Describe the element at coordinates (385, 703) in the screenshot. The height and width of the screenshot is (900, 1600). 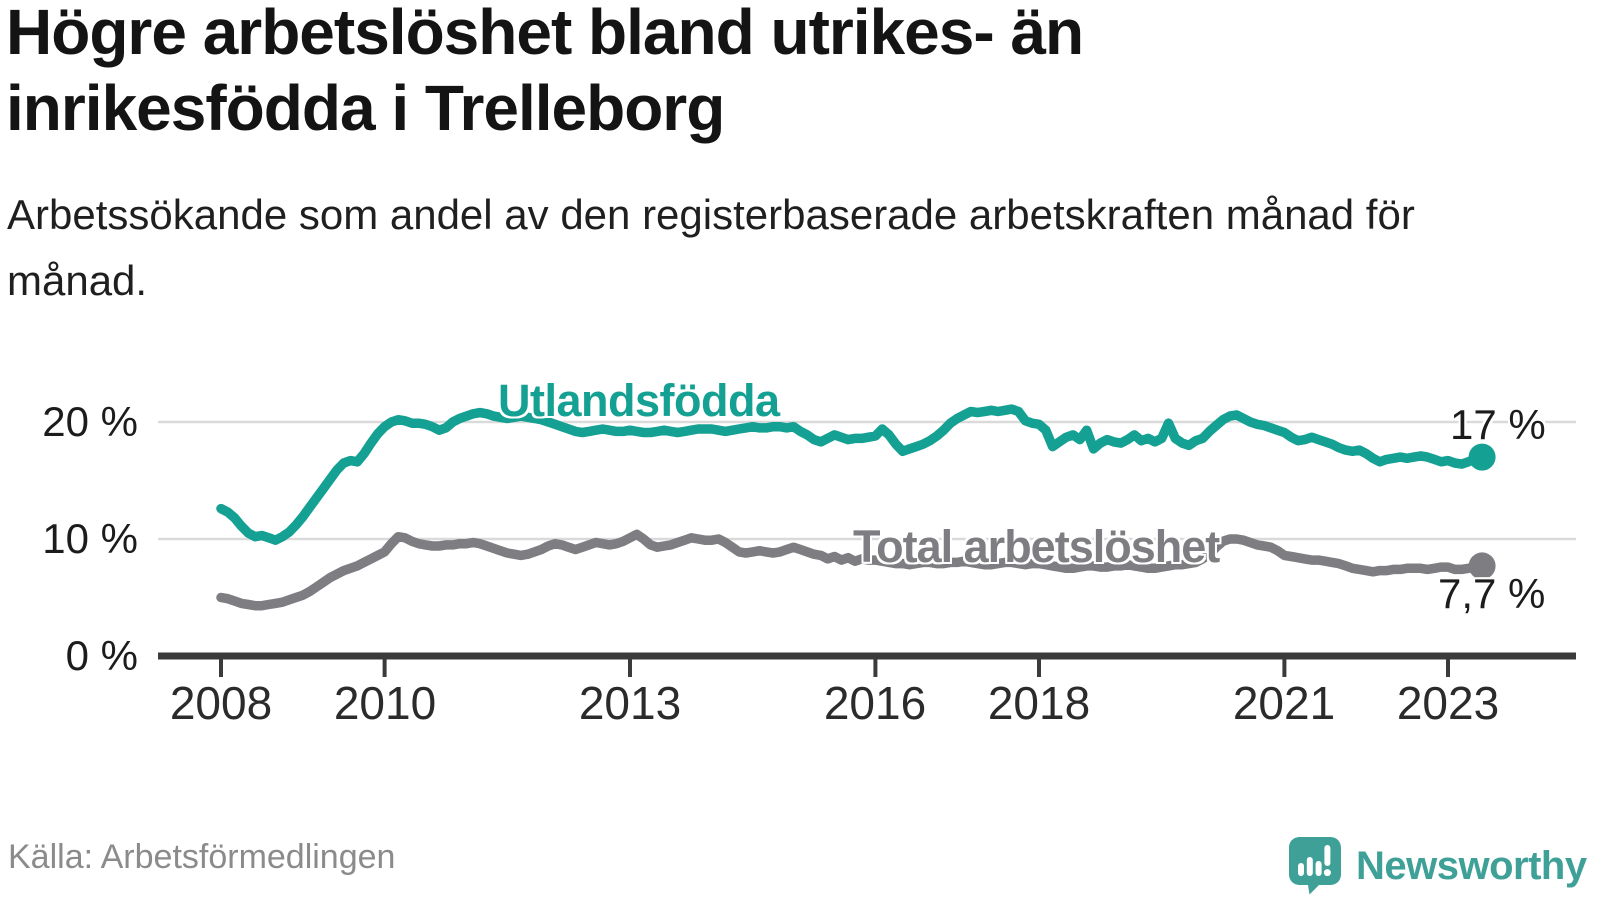
I see `x-axis-tick-2010: 2010` at that location.